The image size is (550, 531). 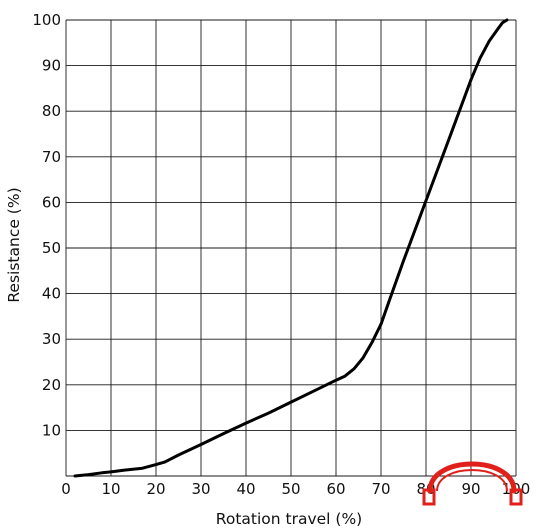 I want to click on x-tick-label: 0, so click(x=66, y=489).